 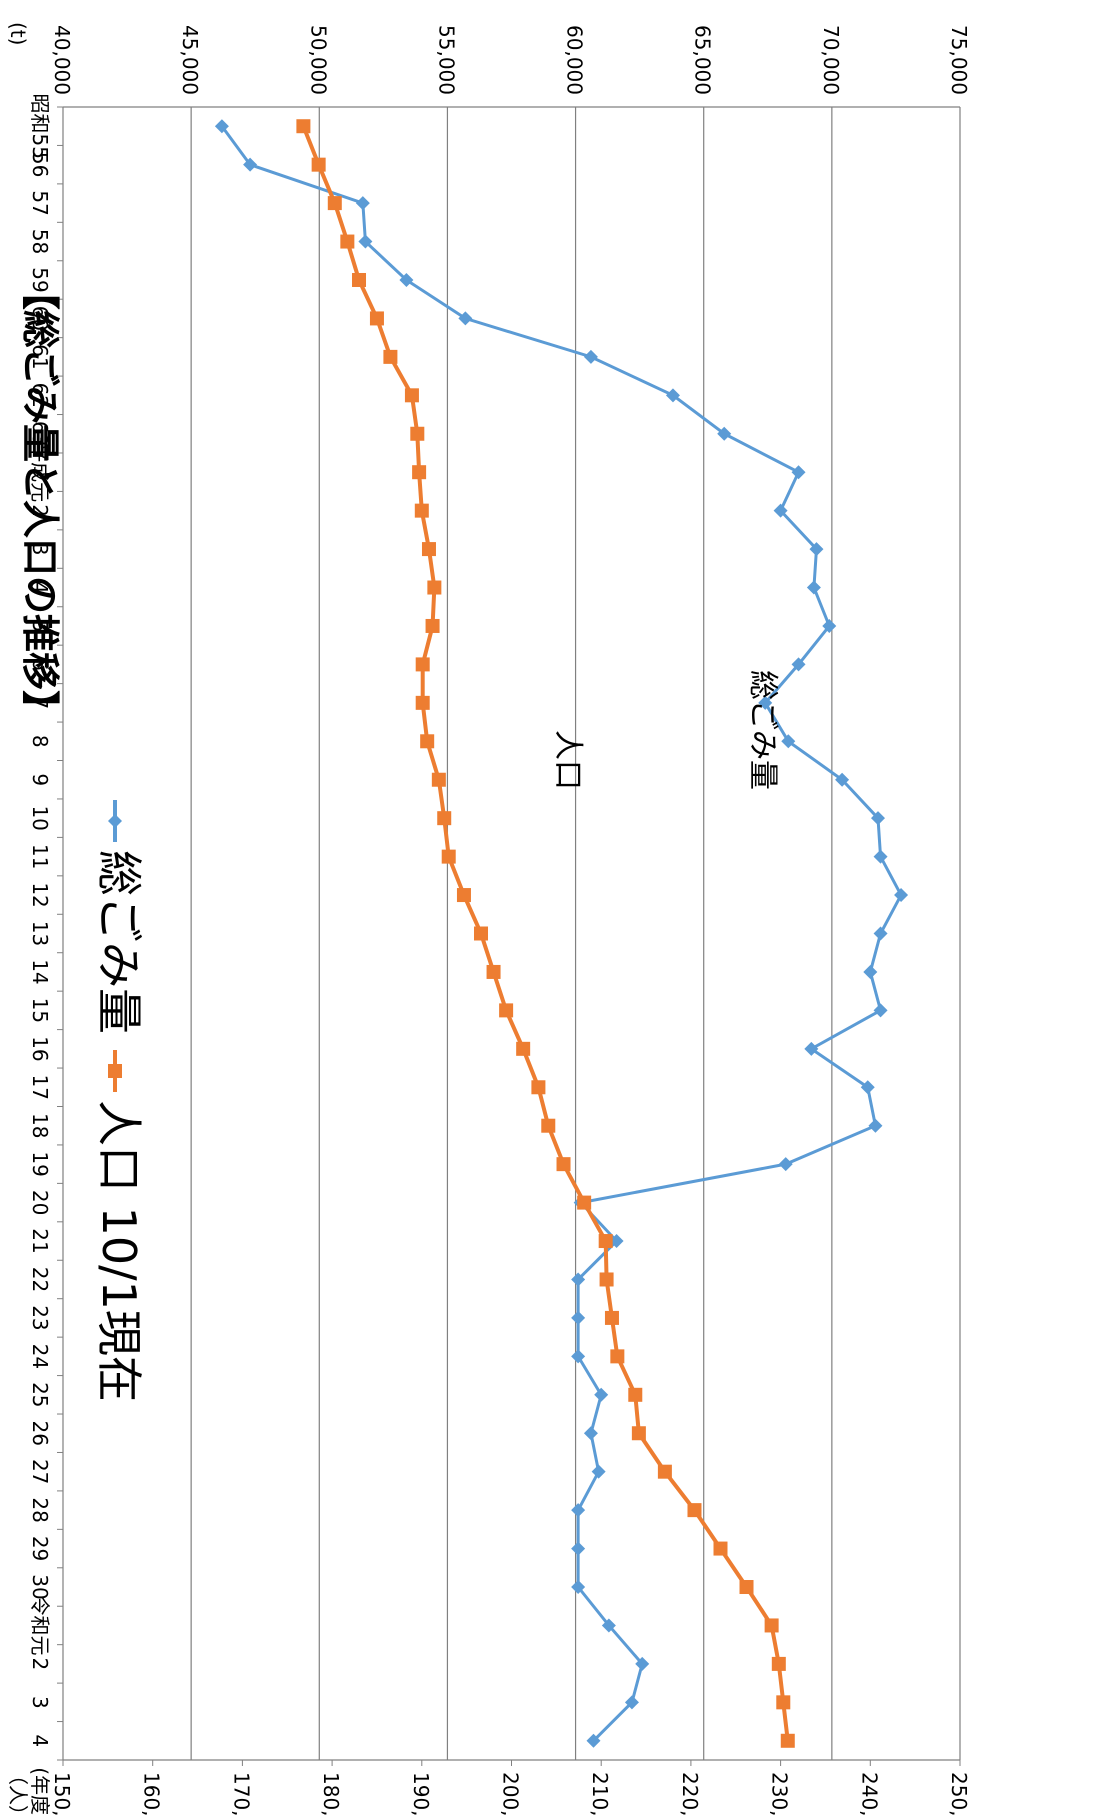 I want to click on x-tick-label: 27, so click(x=40, y=1471).